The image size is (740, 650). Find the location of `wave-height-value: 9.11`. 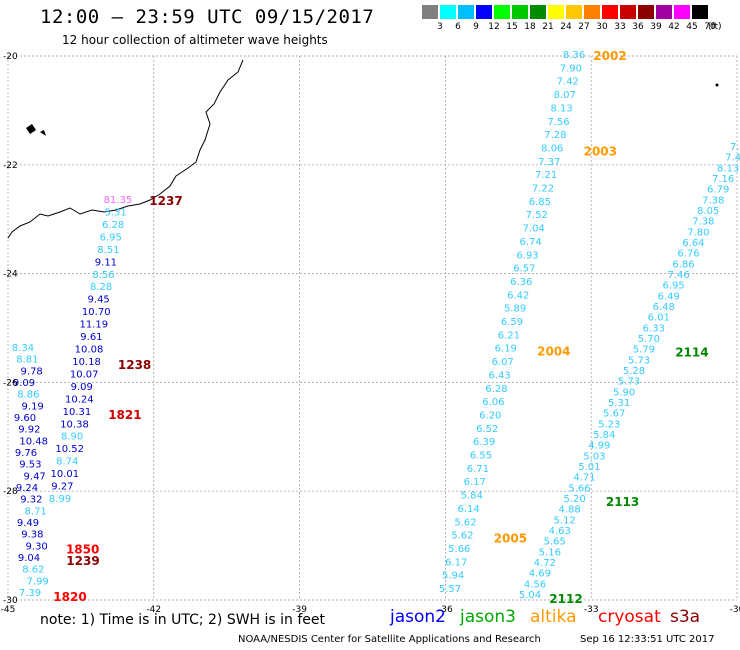

wave-height-value: 9.11 is located at coordinates (106, 262).